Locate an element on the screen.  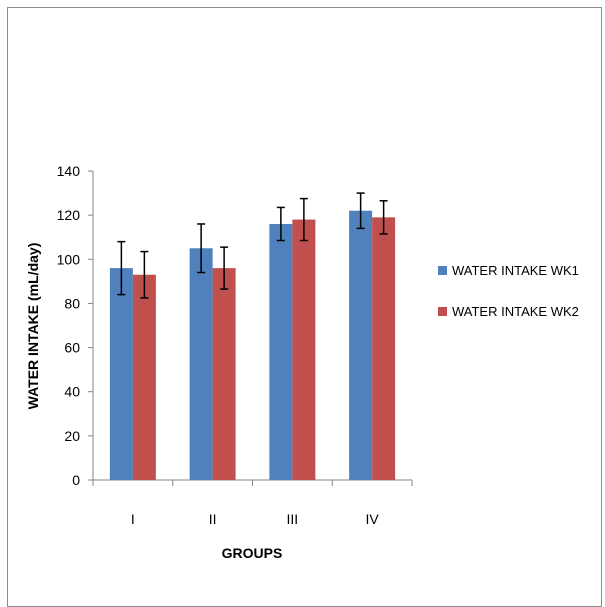
bar-wk2-group-iii is located at coordinates (304, 350).